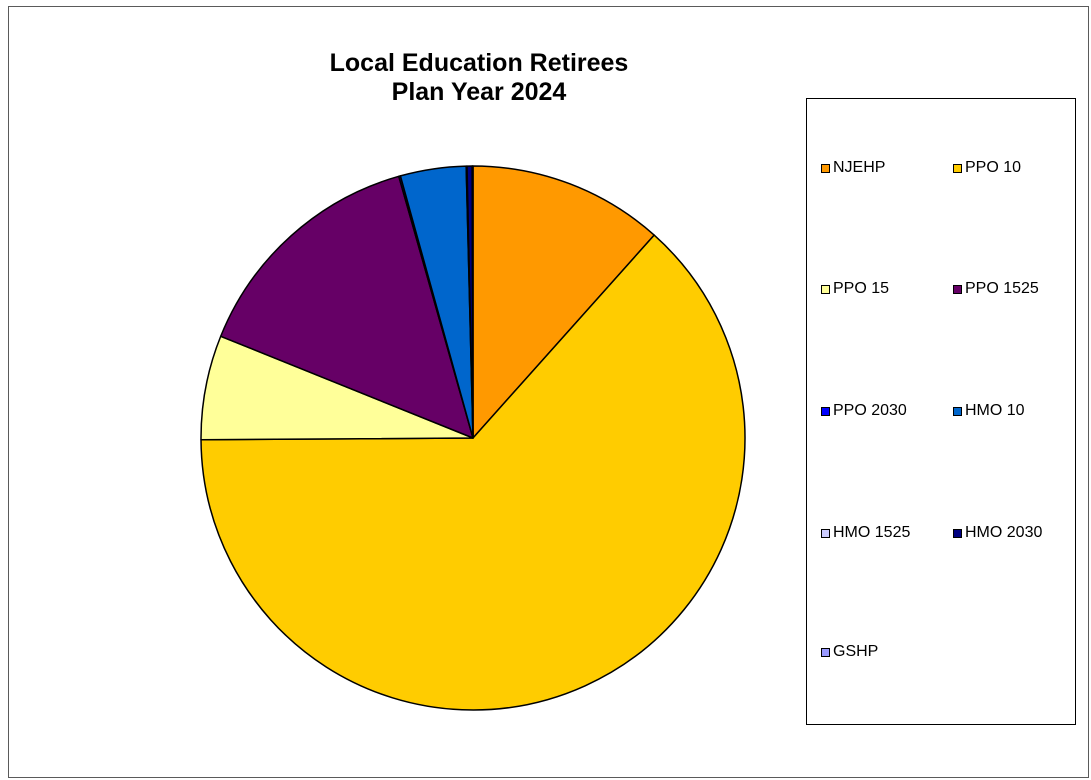 This screenshot has height=780, width=1091. What do you see at coordinates (479, 92) in the screenshot?
I see `chart-title-line-2: Plan Year 2024` at bounding box center [479, 92].